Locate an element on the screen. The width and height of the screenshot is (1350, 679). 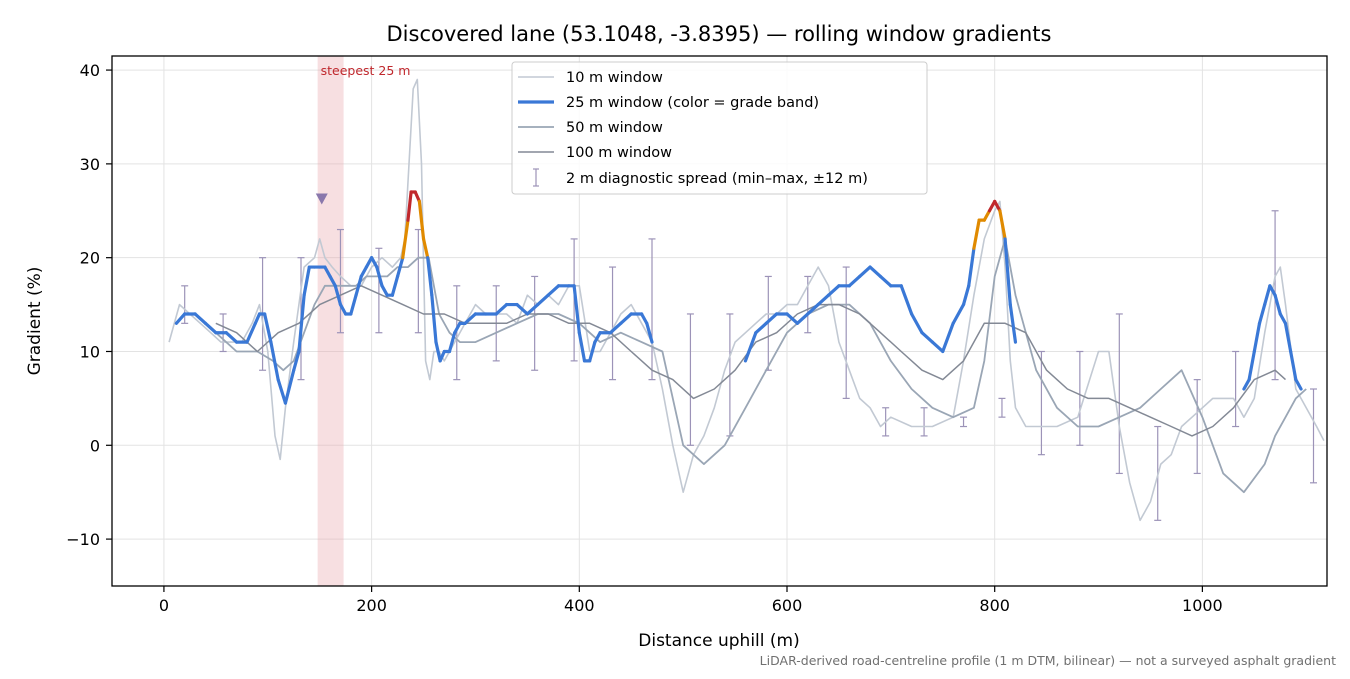
x-tick-label: 200 is located at coordinates (371, 605).